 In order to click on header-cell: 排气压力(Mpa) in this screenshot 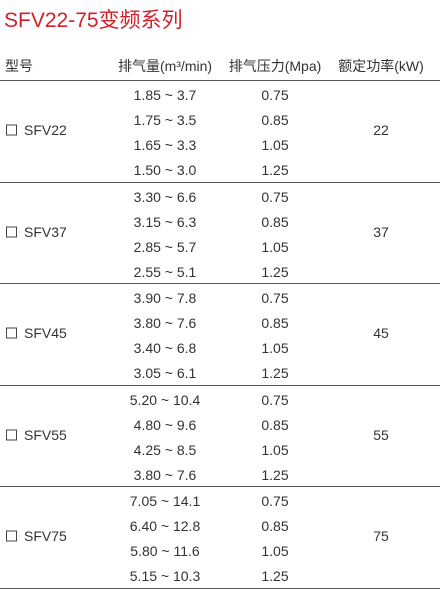, I will do `click(275, 66)`.